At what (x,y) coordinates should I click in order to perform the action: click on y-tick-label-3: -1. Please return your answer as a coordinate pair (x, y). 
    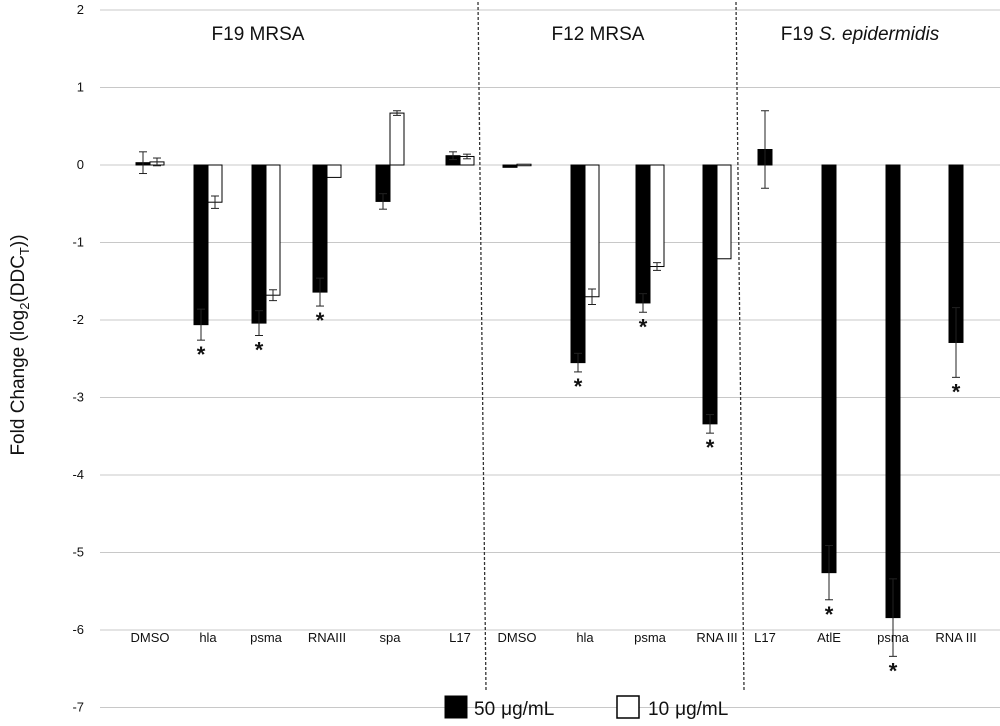
    Looking at the image, I should click on (78, 242).